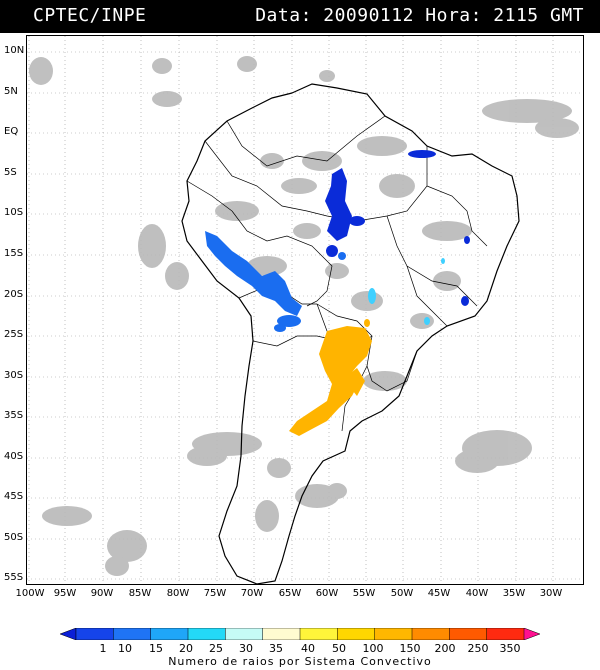 Image resolution: width=600 pixels, height=670 pixels. I want to click on lat-label-10n: 10N, so click(14, 50).